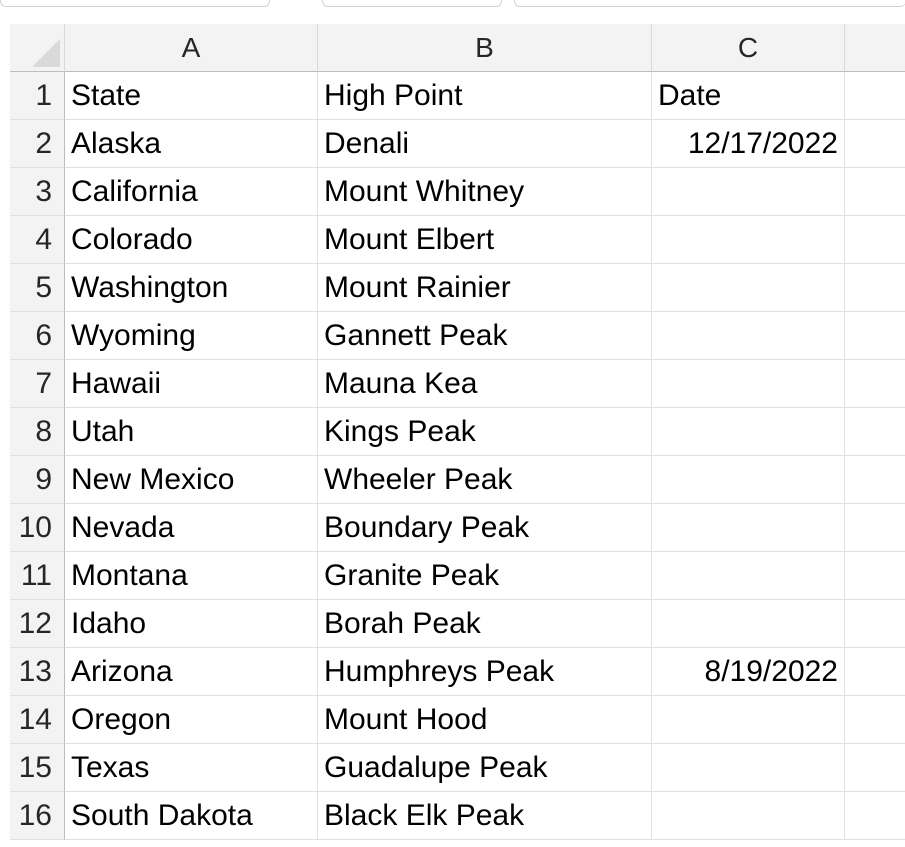 Image resolution: width=905 pixels, height=847 pixels. What do you see at coordinates (191, 144) in the screenshot?
I see `cell-state: Alaska` at bounding box center [191, 144].